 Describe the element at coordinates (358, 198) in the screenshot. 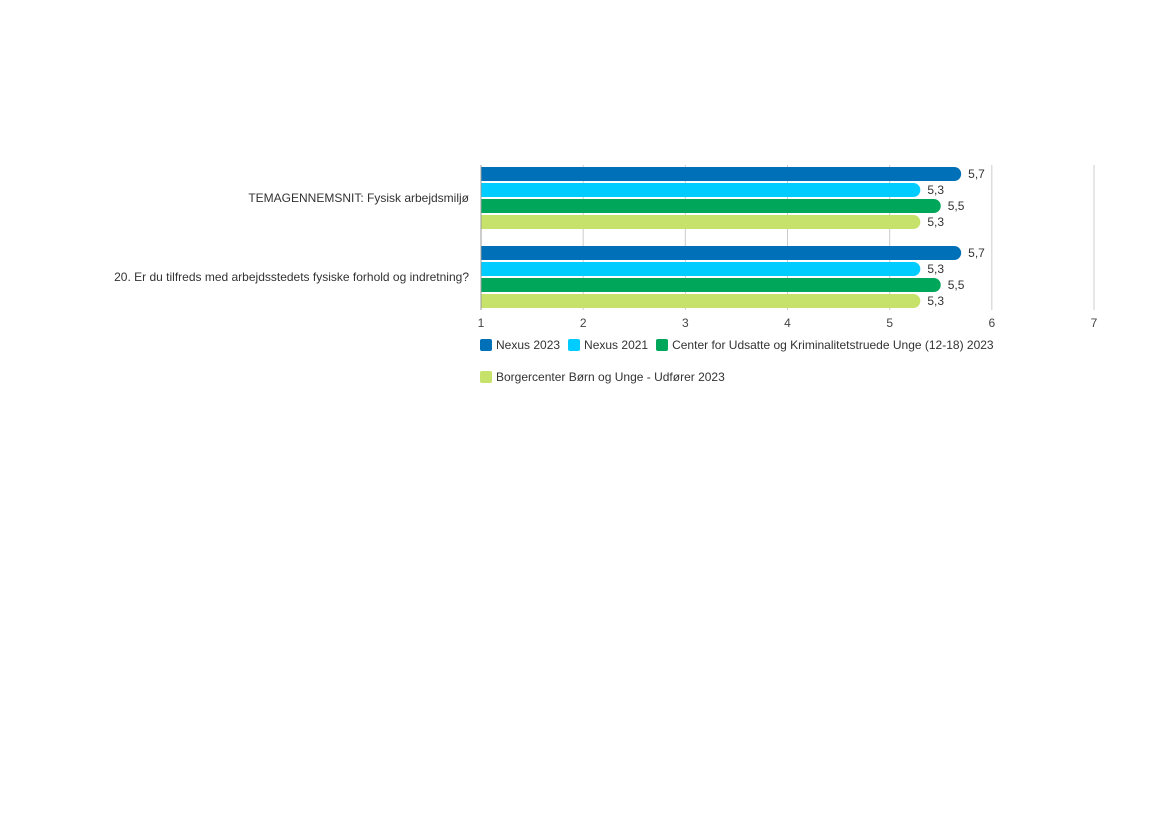

I see `category-label: TEMAGENNEMSNIT: Fysisk arbejdsmiljø` at that location.